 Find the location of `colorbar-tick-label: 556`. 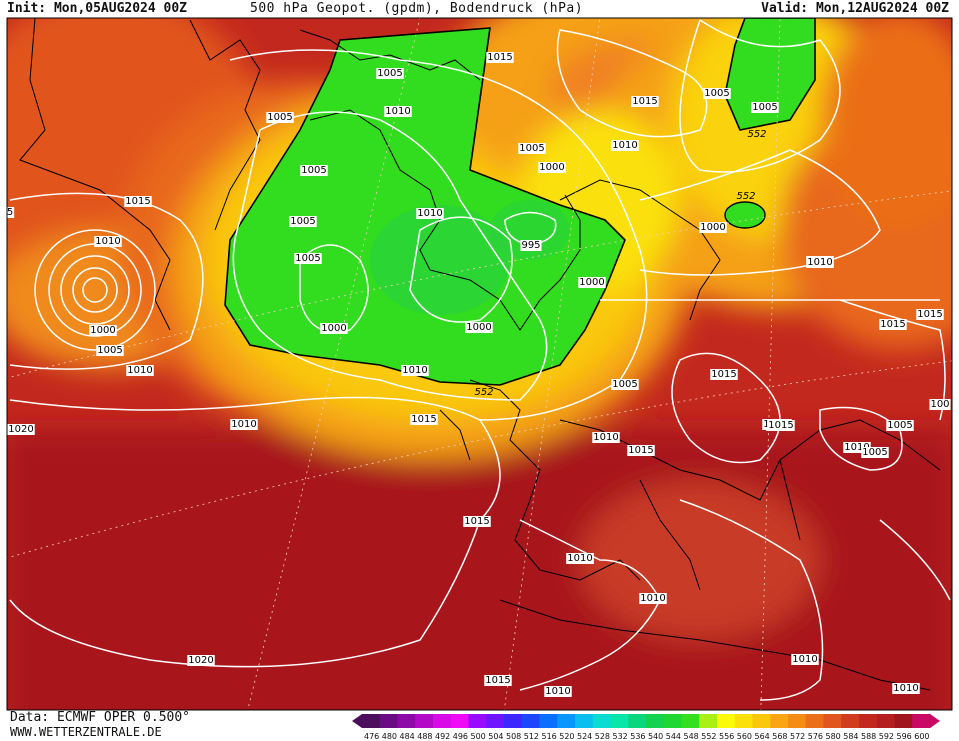

colorbar-tick-label: 556 is located at coordinates (726, 736).